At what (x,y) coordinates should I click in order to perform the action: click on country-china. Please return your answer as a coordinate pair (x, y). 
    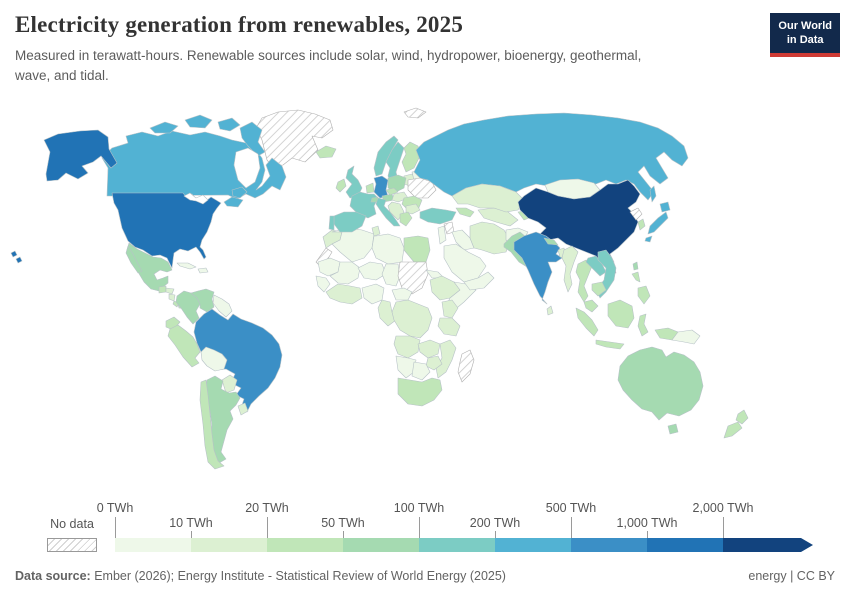
    Looking at the image, I should click on (579, 224).